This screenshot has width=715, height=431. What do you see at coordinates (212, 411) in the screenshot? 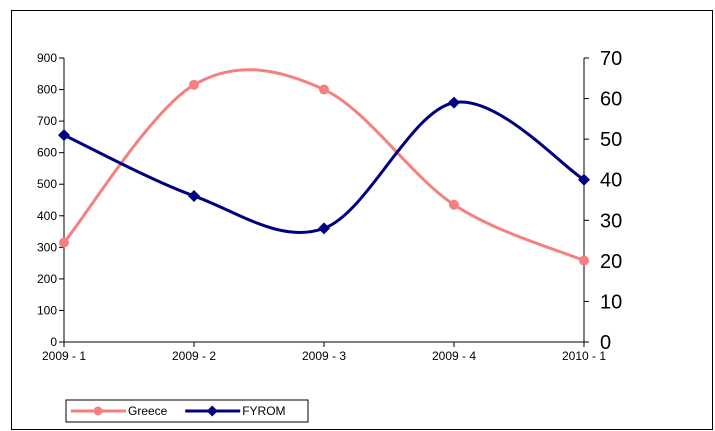
I see `fyrom-legend-marker` at bounding box center [212, 411].